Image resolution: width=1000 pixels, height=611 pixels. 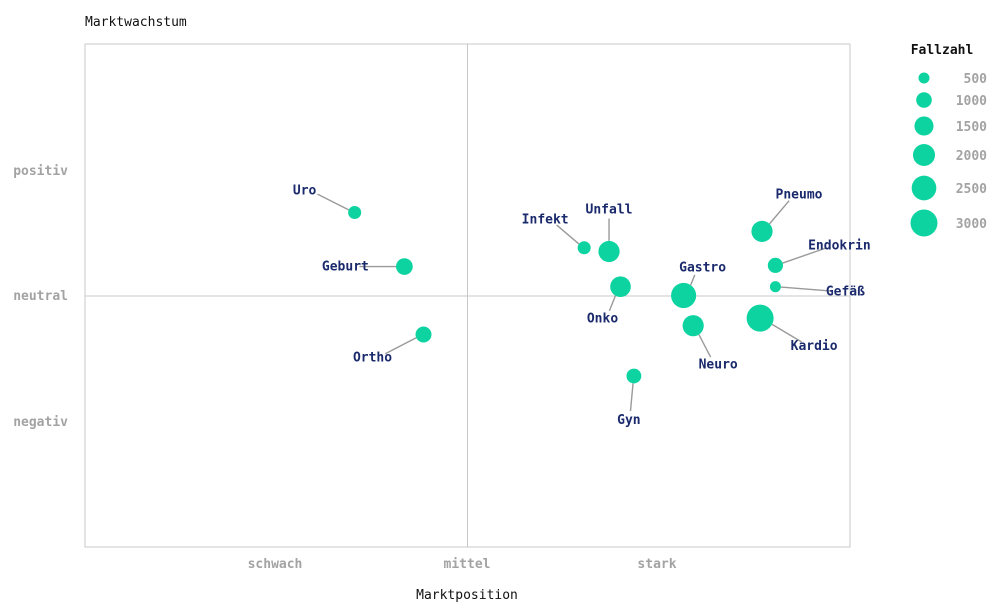 I want to click on bubble-kardio, so click(x=760, y=318).